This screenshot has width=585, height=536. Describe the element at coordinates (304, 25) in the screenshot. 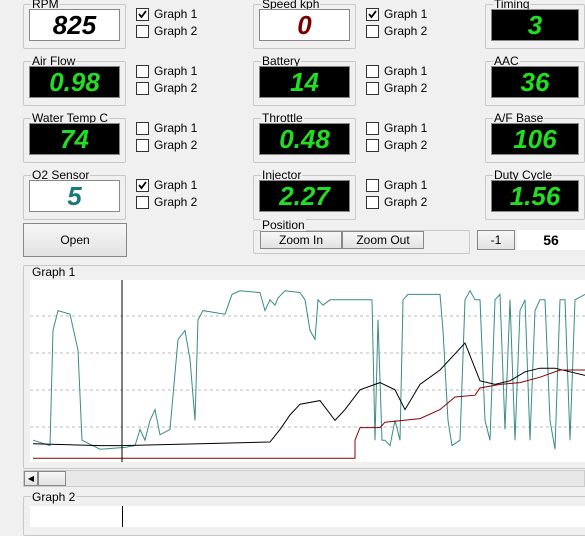

I see `gauge-display: 0` at that location.